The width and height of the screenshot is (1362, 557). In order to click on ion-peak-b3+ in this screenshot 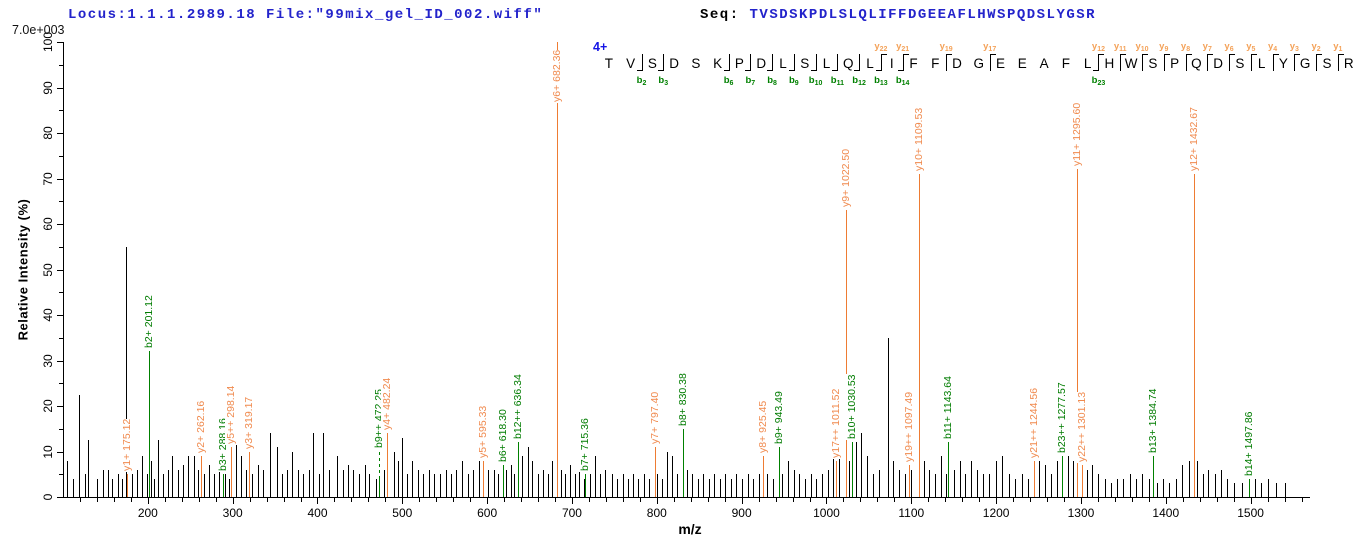, I will do `click(223, 485)`.